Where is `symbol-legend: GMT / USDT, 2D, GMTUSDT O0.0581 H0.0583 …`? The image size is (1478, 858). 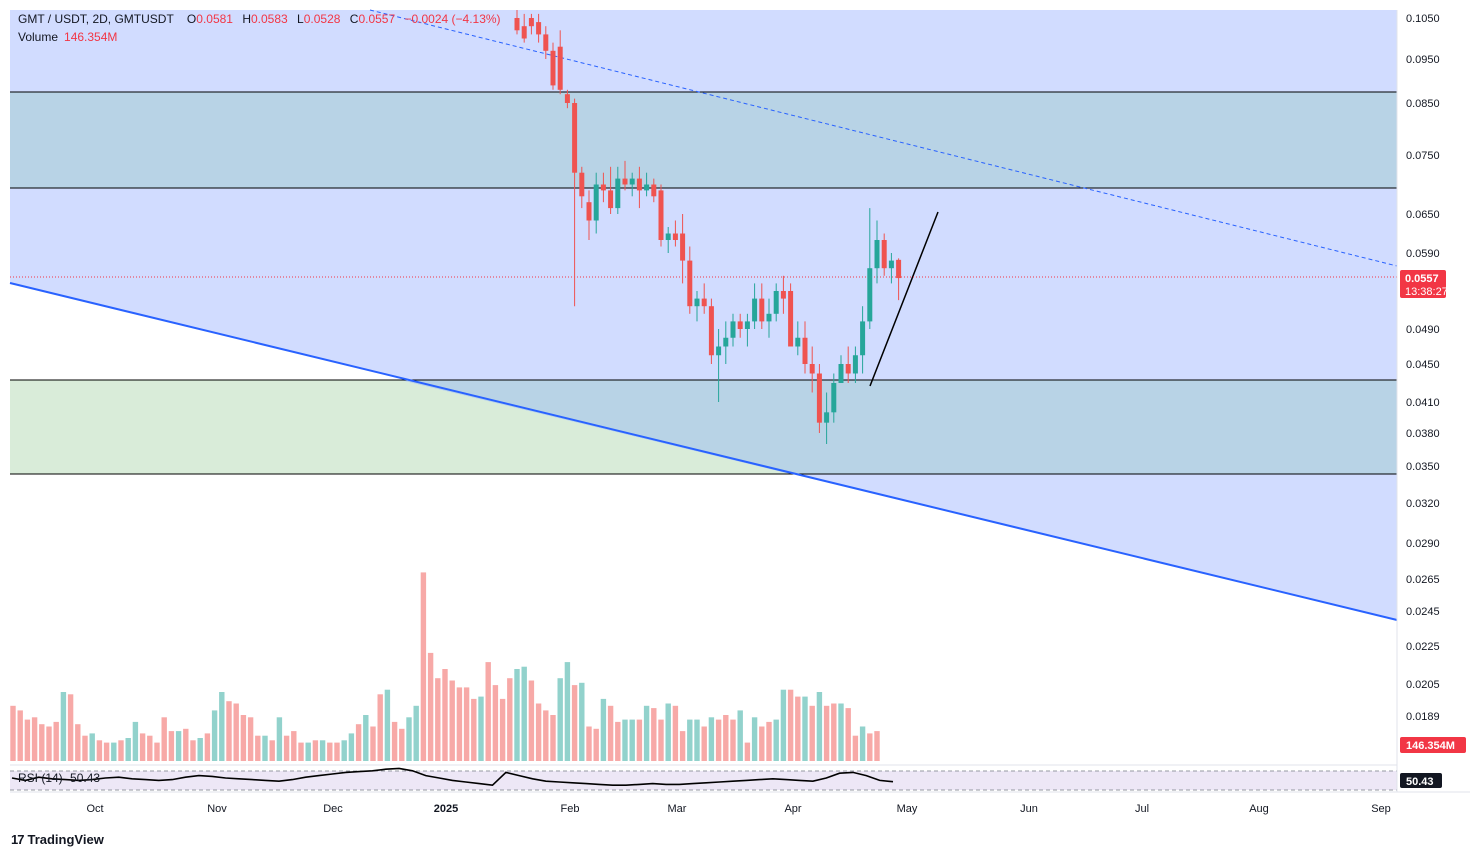
symbol-legend: GMT / USDT, 2D, GMTUSDT O0.0581 H0.0583 … is located at coordinates (259, 19).